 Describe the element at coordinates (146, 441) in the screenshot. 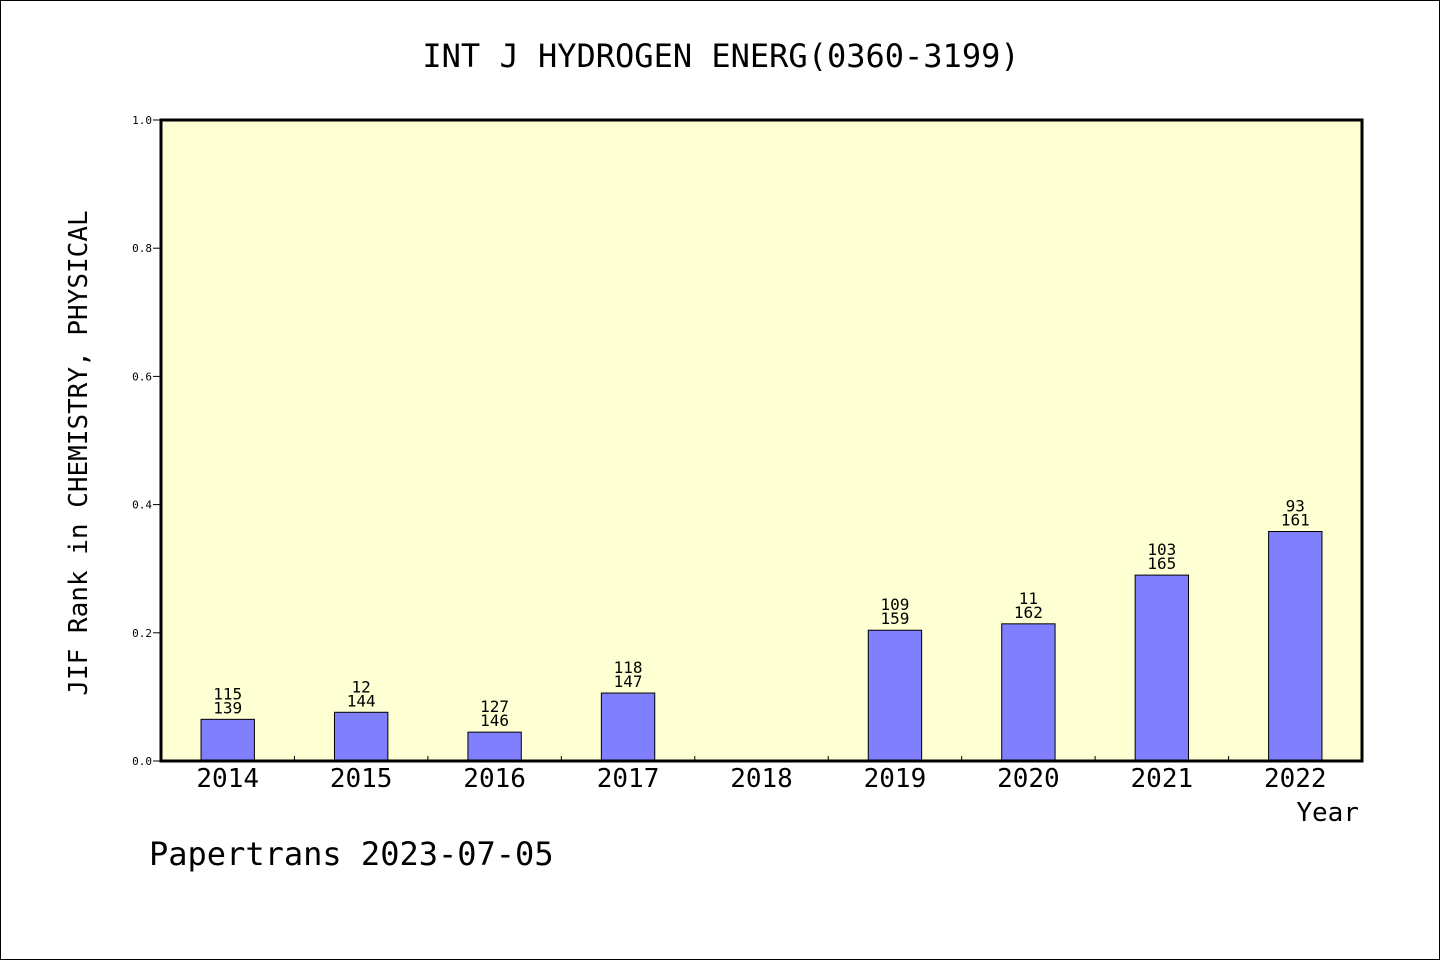

I see `y-axis: 0.0 0.2 0.4 0.6 0.8 1.0` at that location.